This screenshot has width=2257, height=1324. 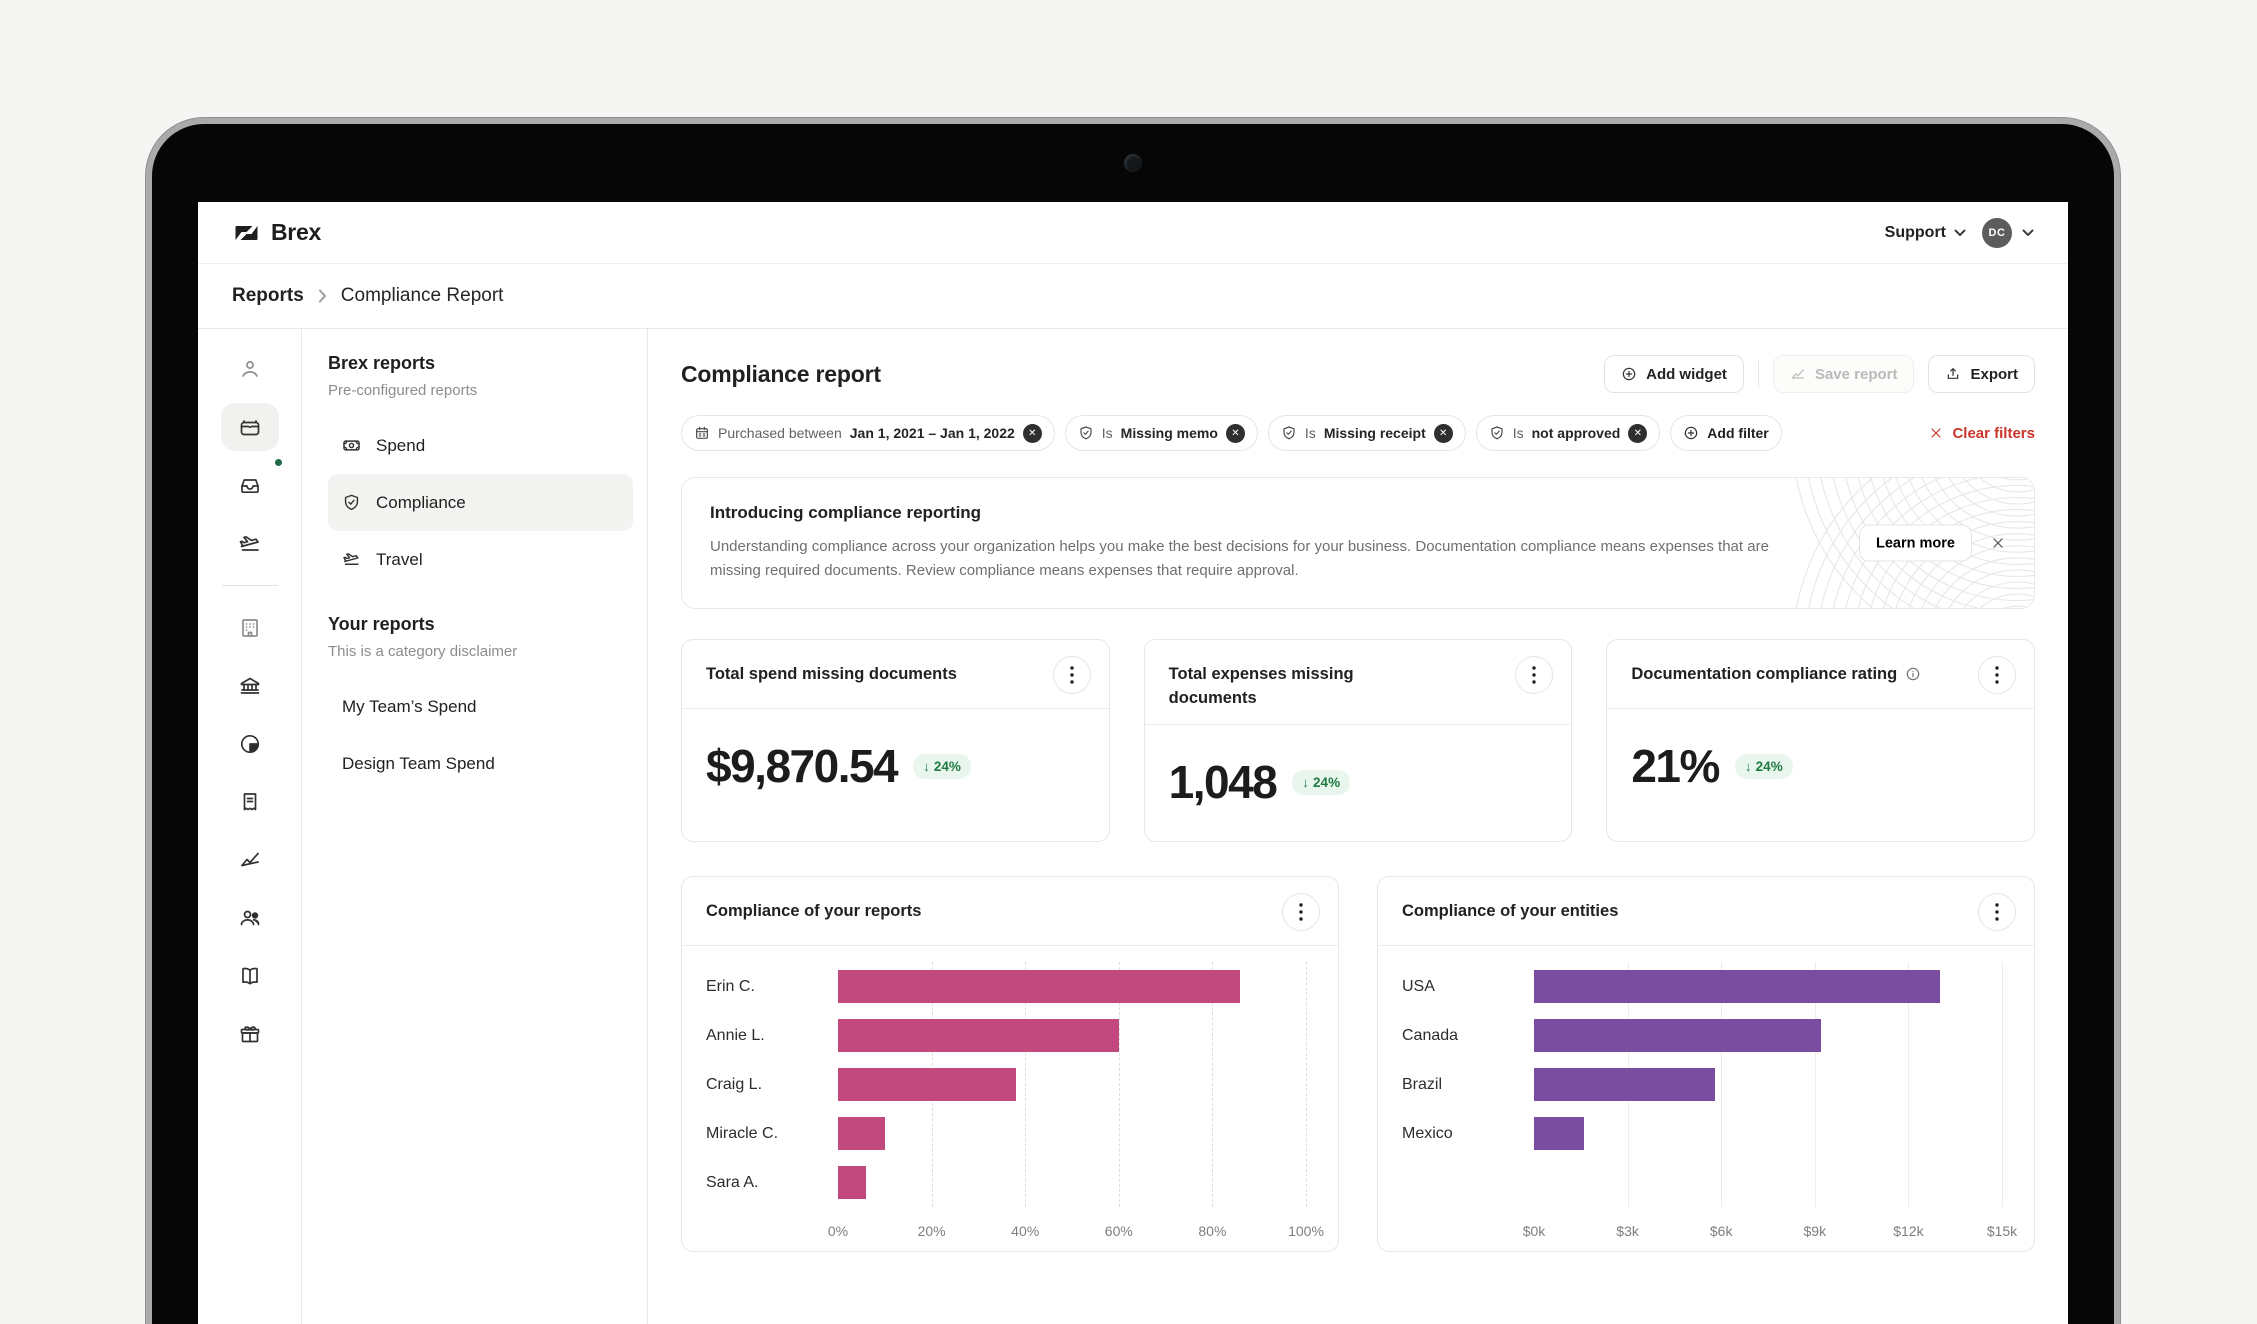 I want to click on clear-filters-button: Clear filters, so click(x=1981, y=433).